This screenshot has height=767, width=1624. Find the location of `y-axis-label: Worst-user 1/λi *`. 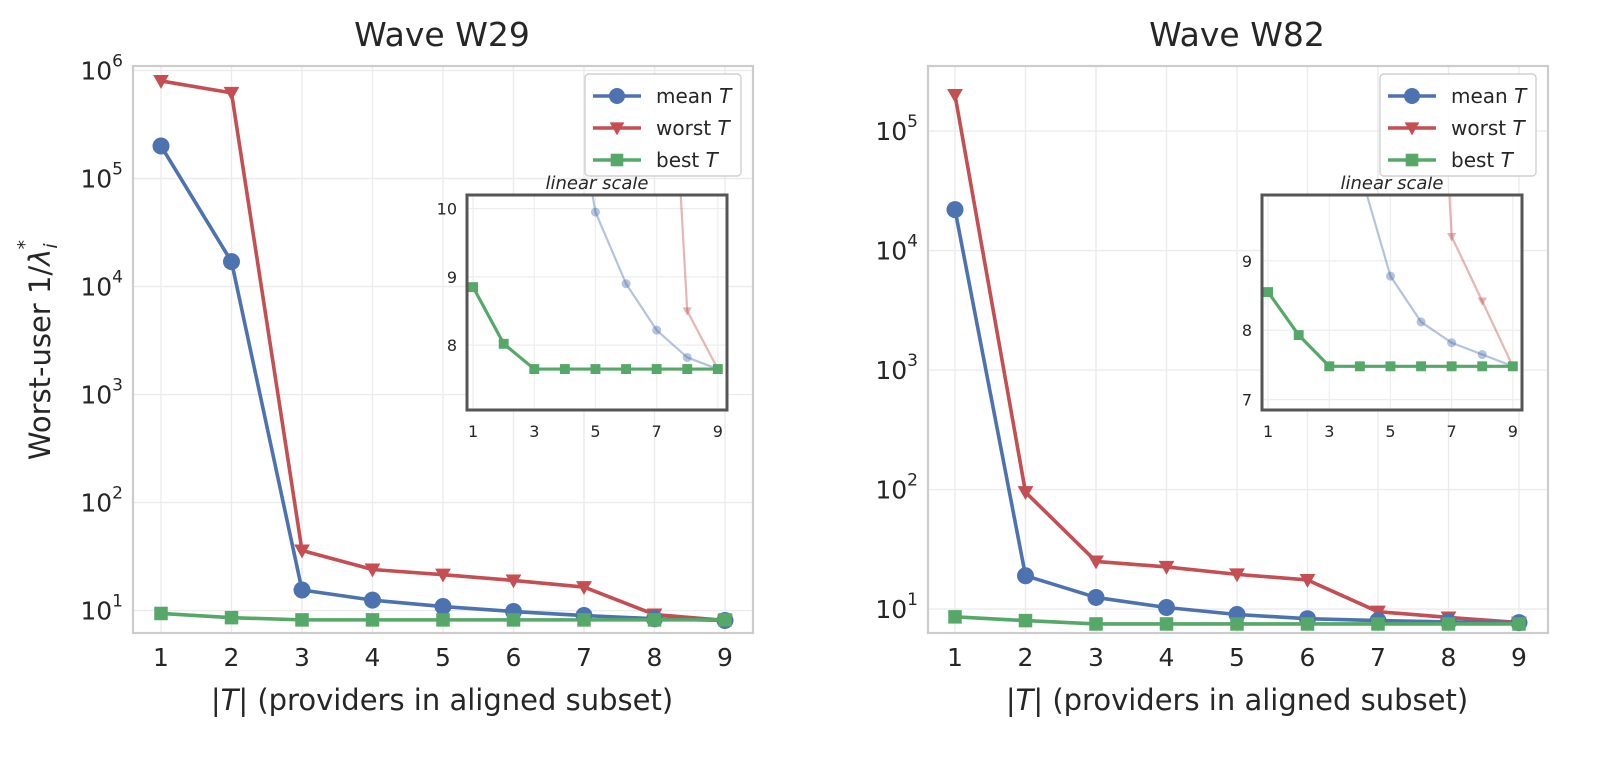

y-axis-label: Worst-user 1/λi * is located at coordinates (38, 350).